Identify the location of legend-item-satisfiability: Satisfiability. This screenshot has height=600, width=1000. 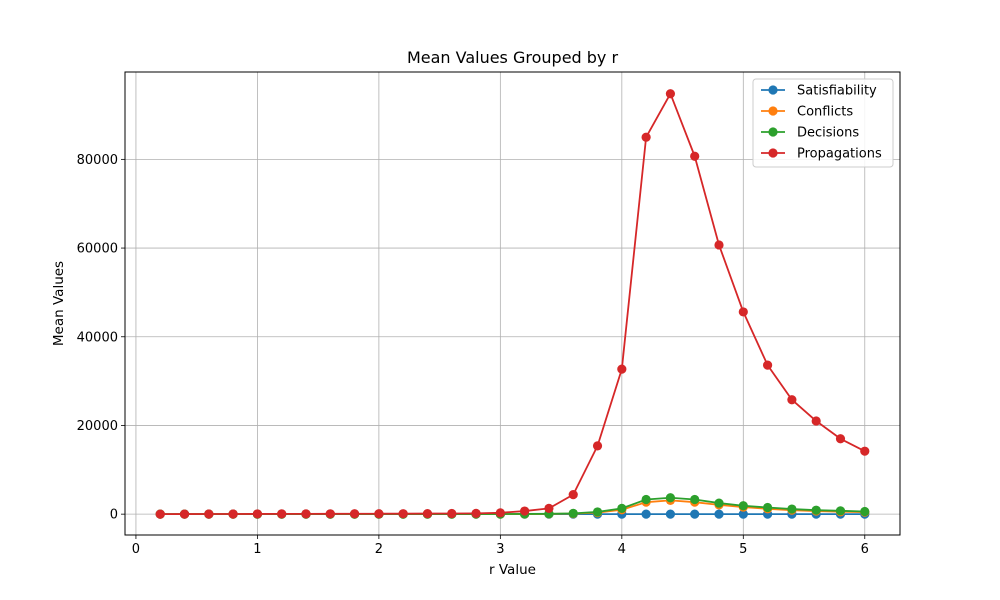
(819, 91).